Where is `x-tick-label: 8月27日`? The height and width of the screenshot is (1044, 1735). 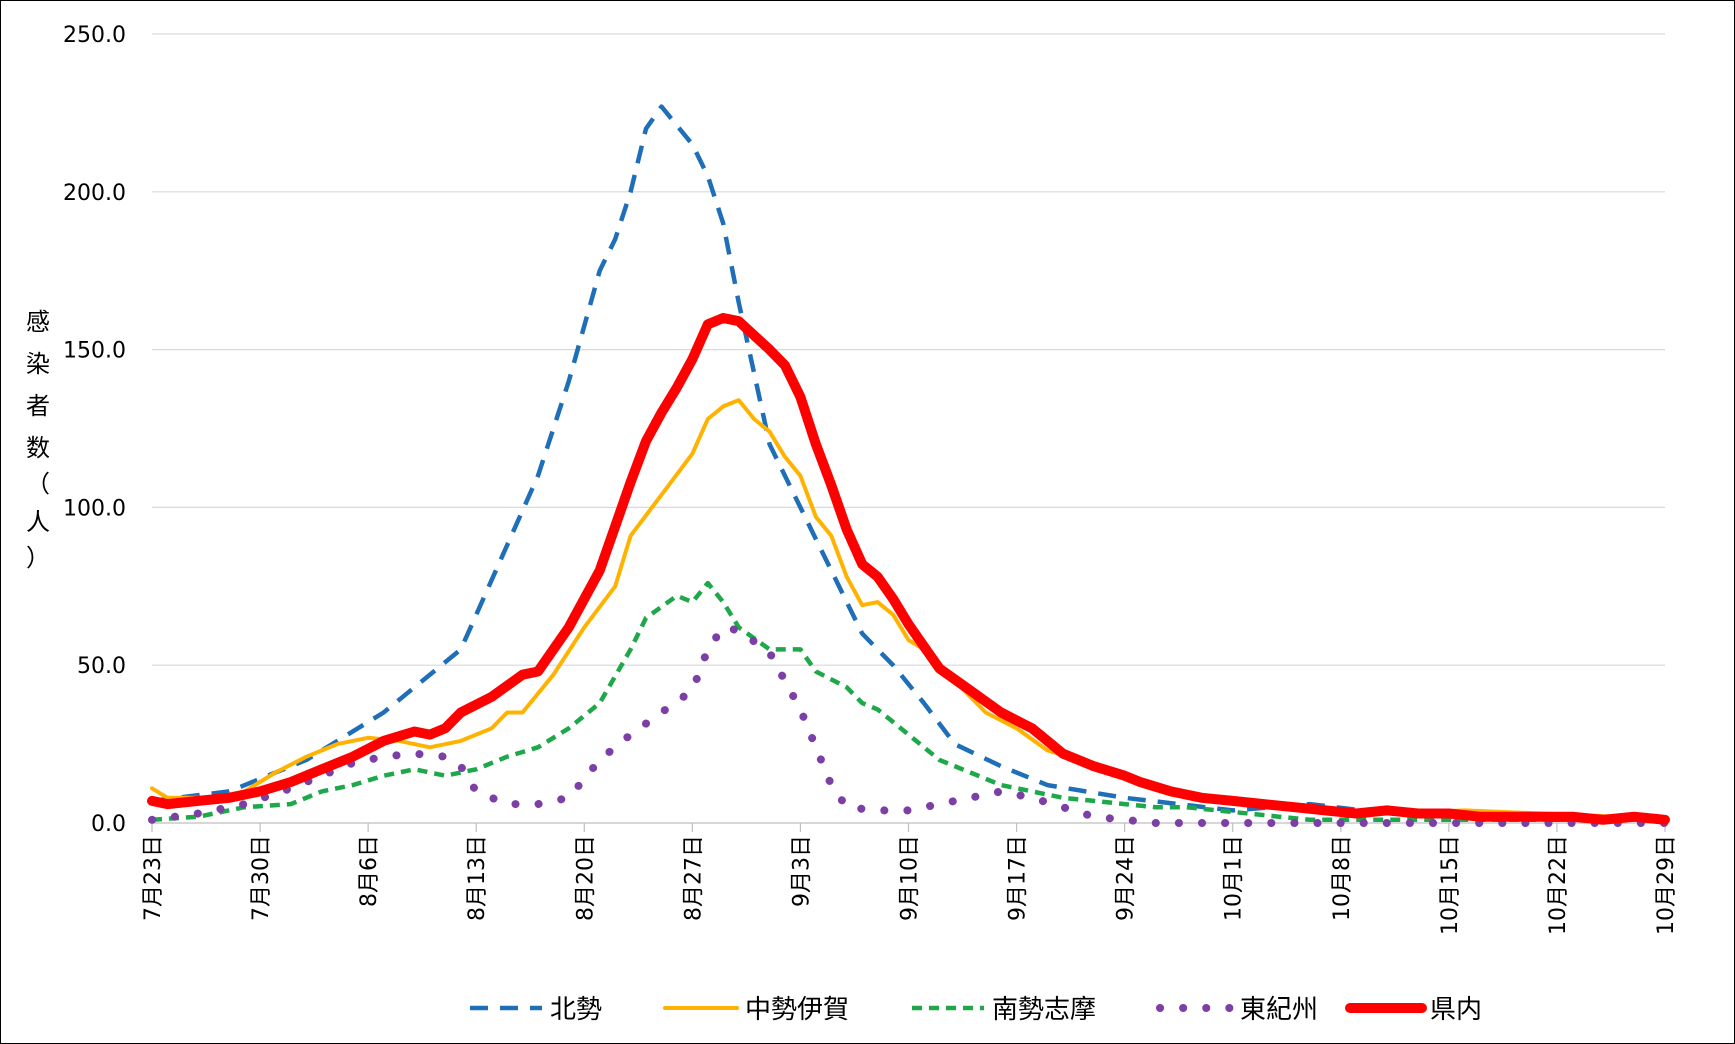 x-tick-label: 8月27日 is located at coordinates (693, 878).